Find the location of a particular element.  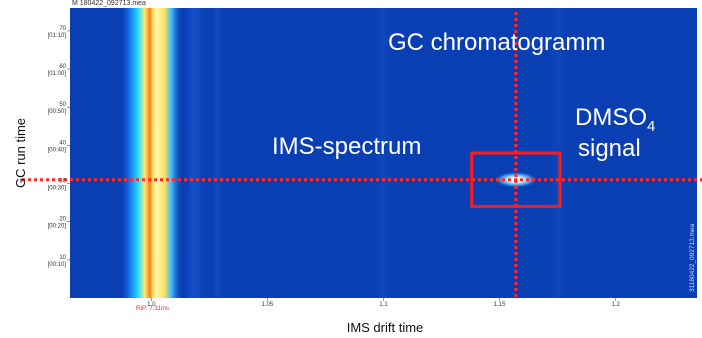

y-tick-time-label: [00:10] is located at coordinates (57, 265).